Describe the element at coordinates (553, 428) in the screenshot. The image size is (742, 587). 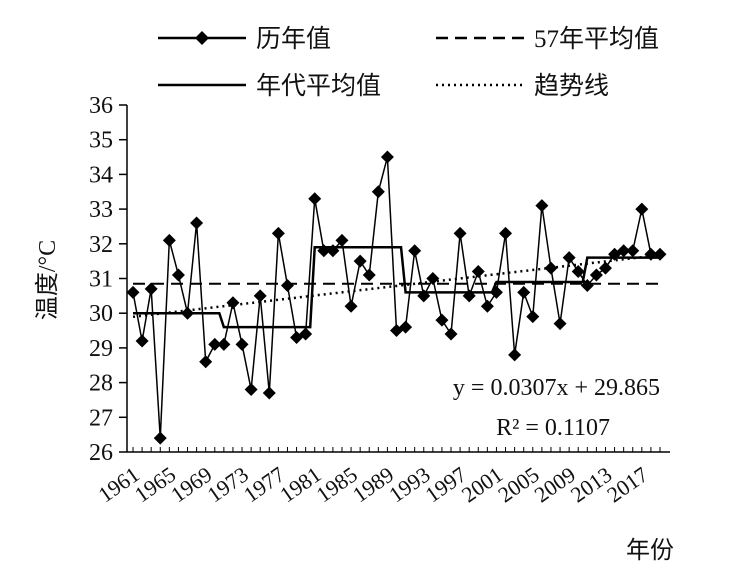
I see `r-squared-label: R² = 0.1107` at that location.